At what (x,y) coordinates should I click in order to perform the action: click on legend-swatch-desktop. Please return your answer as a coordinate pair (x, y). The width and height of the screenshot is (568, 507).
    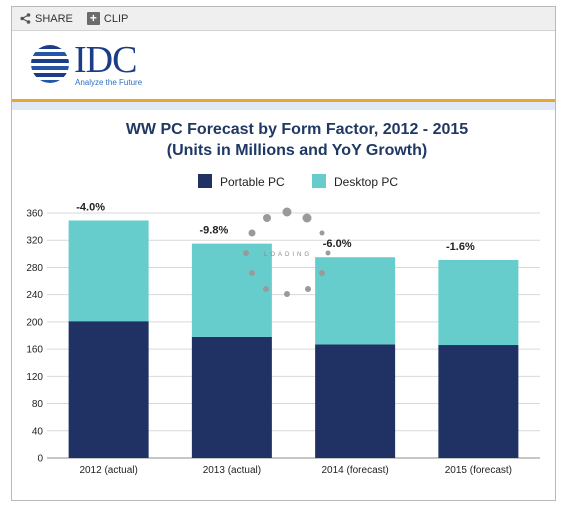
    Looking at the image, I should click on (319, 181).